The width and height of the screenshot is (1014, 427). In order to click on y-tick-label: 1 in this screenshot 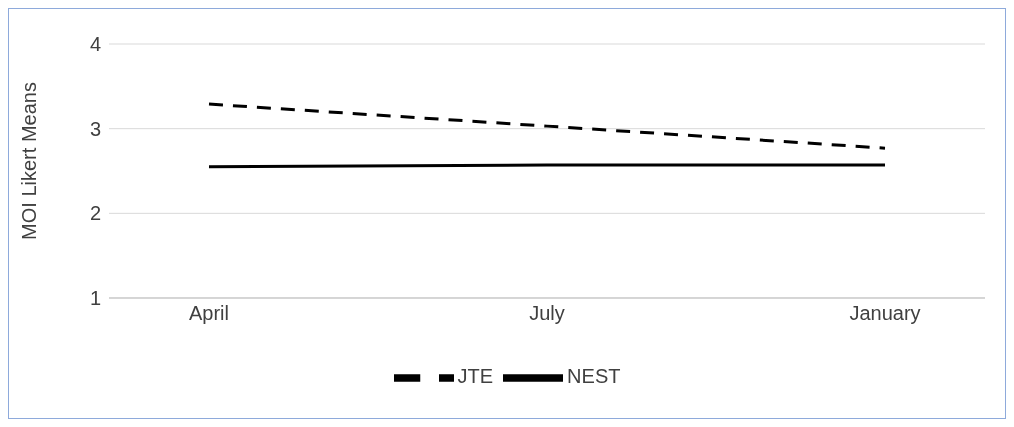, I will do `click(95, 298)`.